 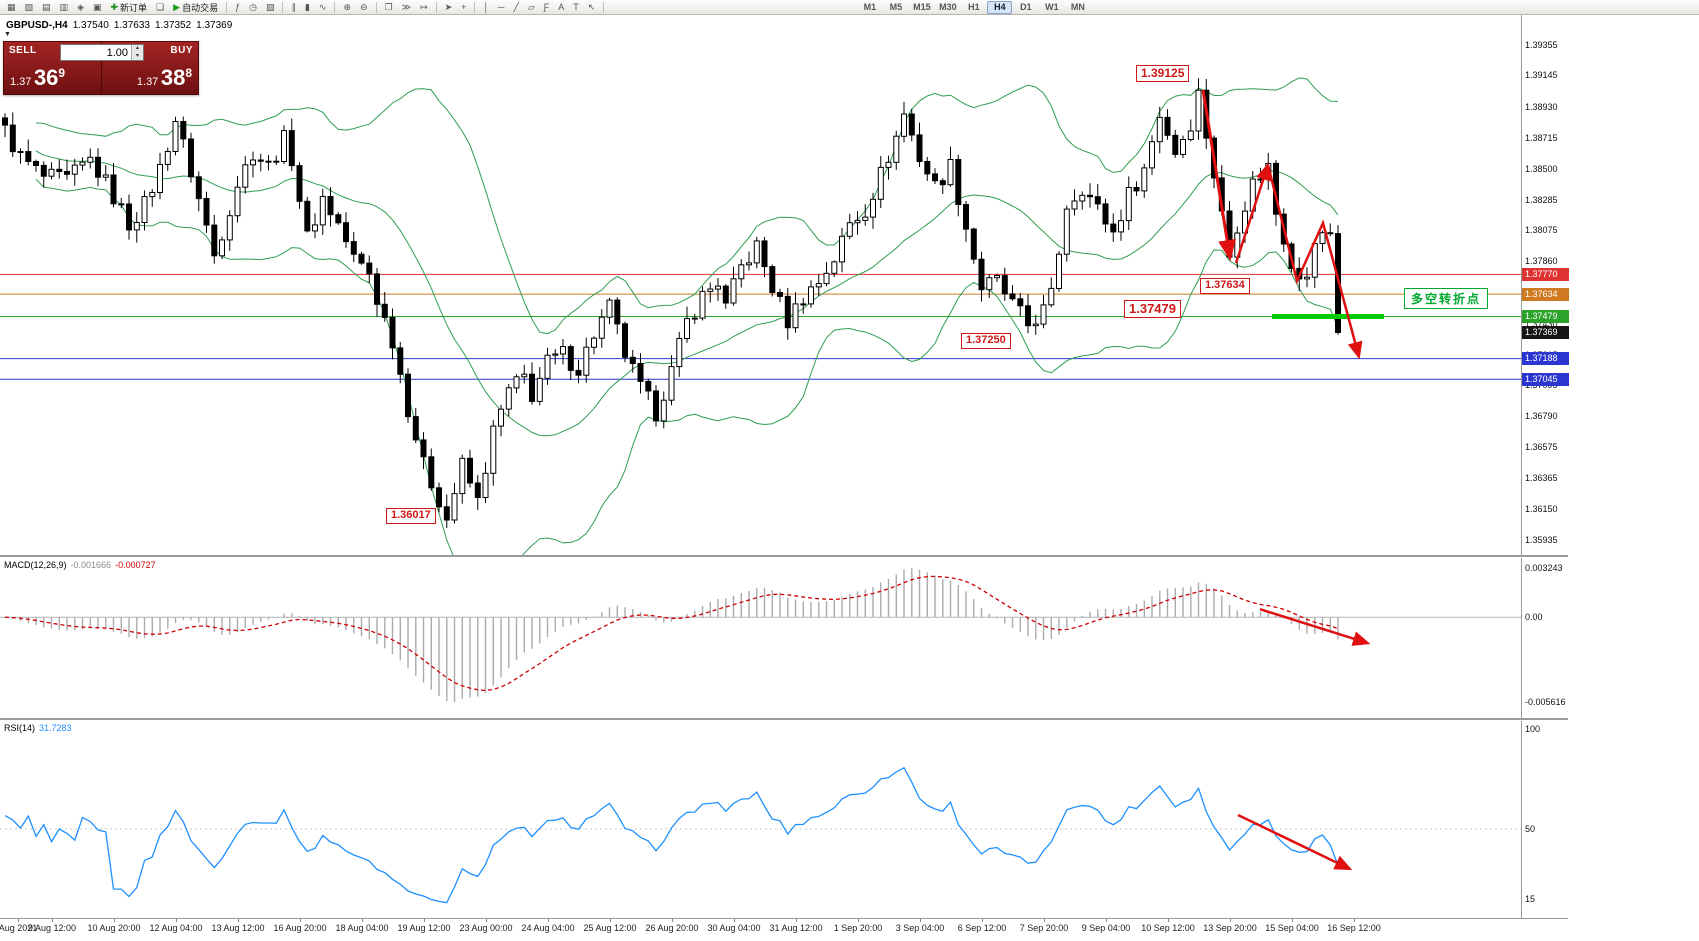 What do you see at coordinates (531, 7) in the screenshot?
I see `channel-icon: ▱` at bounding box center [531, 7].